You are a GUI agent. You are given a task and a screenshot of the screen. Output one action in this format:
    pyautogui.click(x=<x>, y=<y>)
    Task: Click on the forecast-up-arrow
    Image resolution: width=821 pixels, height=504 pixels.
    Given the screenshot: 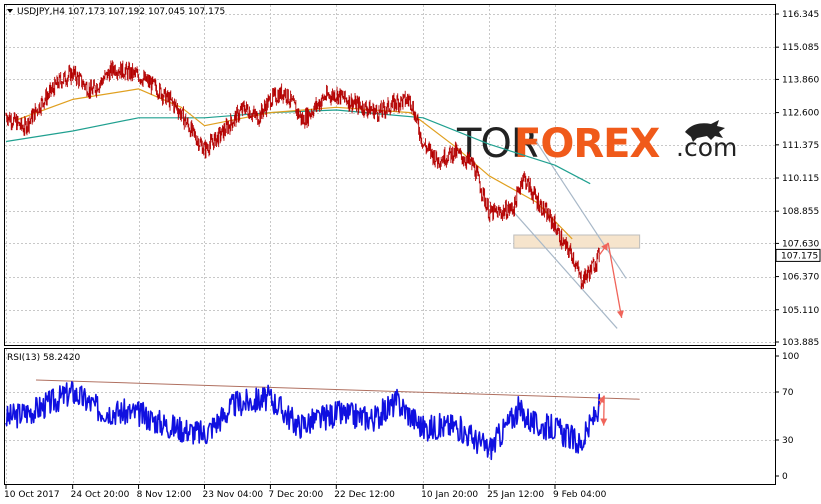 What is the action you would take?
    pyautogui.click(x=603, y=249)
    